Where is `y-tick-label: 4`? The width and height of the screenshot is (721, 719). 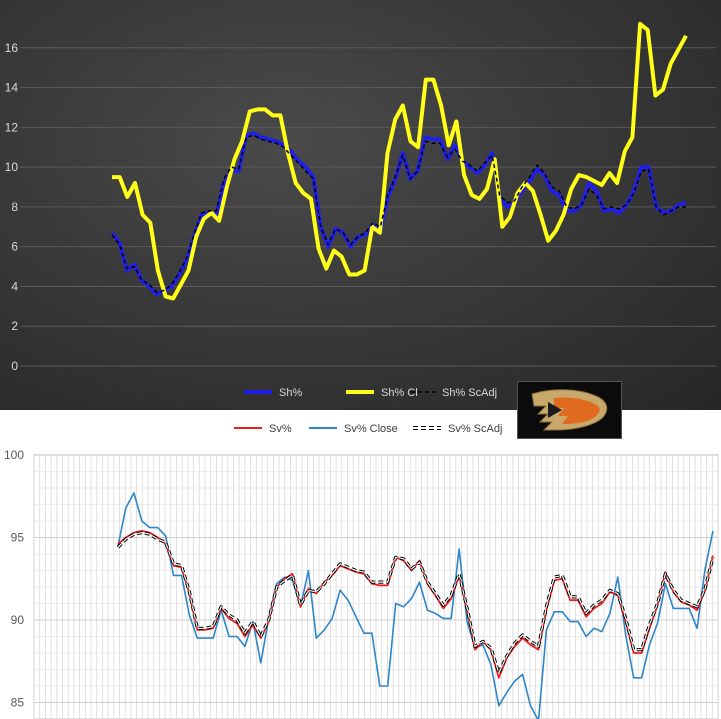 y-tick-label: 4 is located at coordinates (14, 286).